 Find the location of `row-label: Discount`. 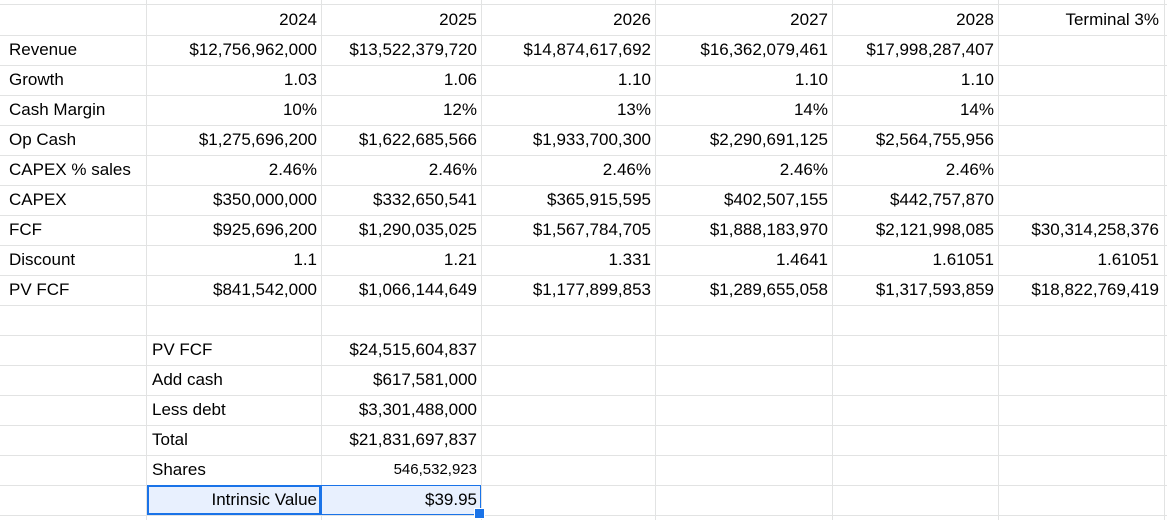

row-label: Discount is located at coordinates (42, 259).